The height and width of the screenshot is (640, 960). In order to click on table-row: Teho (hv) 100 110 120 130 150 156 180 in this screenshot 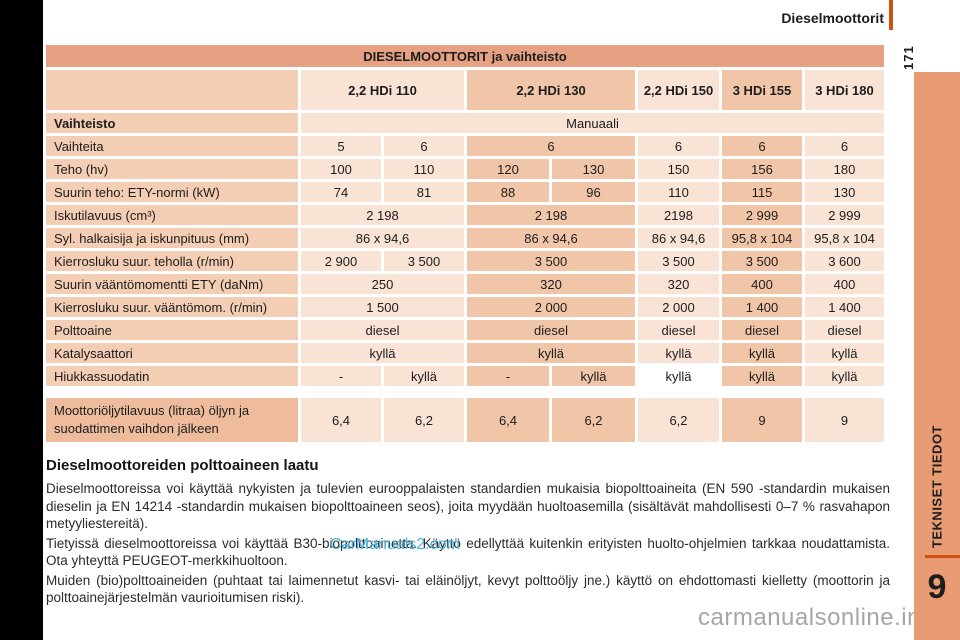, I will do `click(465, 169)`.